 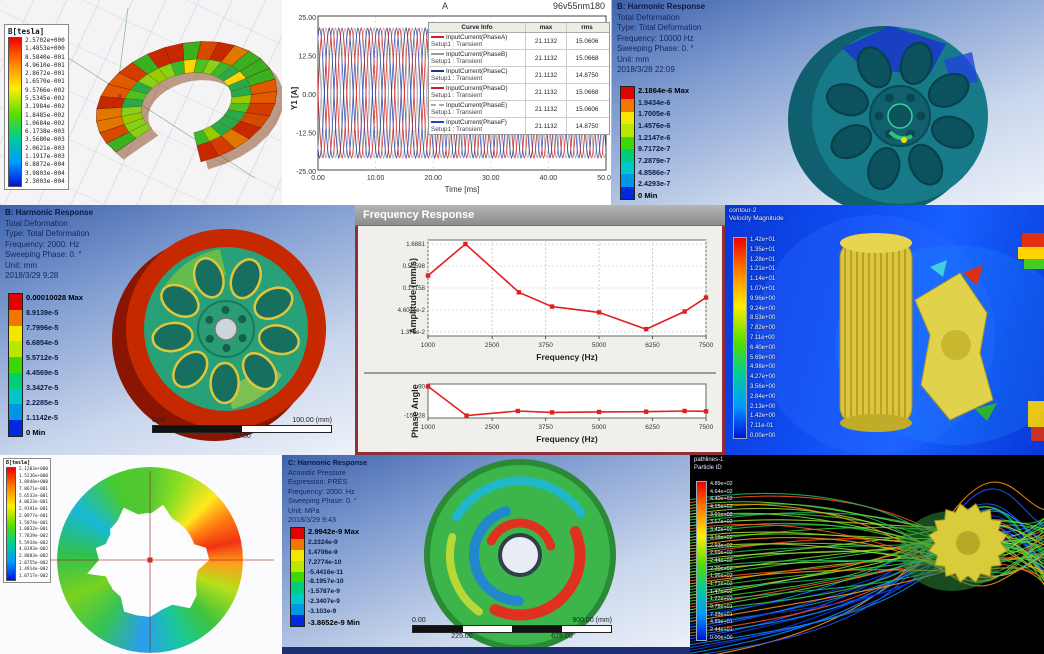 I want to click on scale-value: 4.27e+00, so click(x=763, y=377).